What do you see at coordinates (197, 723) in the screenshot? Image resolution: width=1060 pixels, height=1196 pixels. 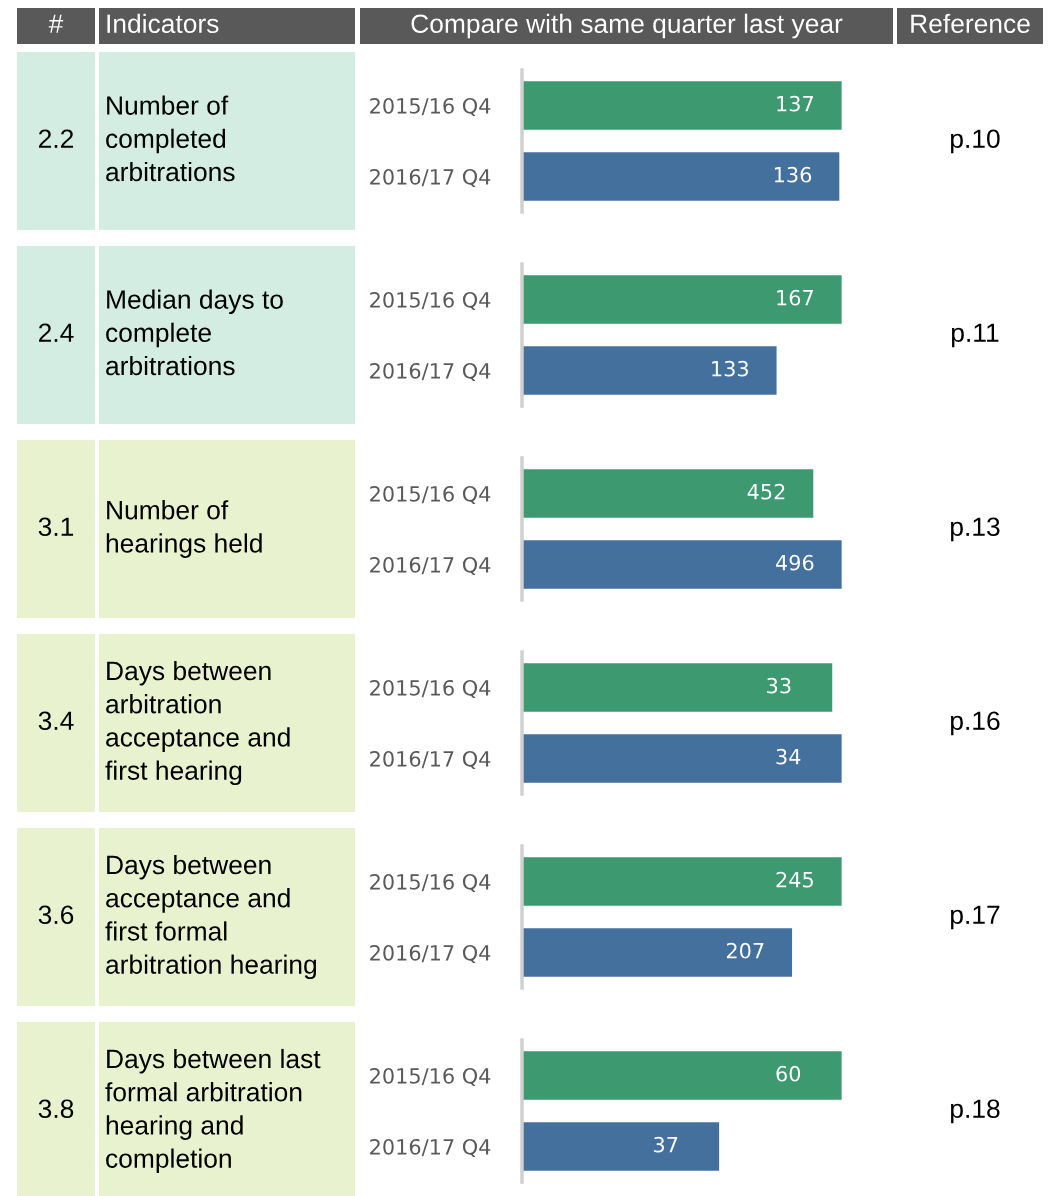 I see `text: Days between arbitration acceptance and first hearing` at bounding box center [197, 723].